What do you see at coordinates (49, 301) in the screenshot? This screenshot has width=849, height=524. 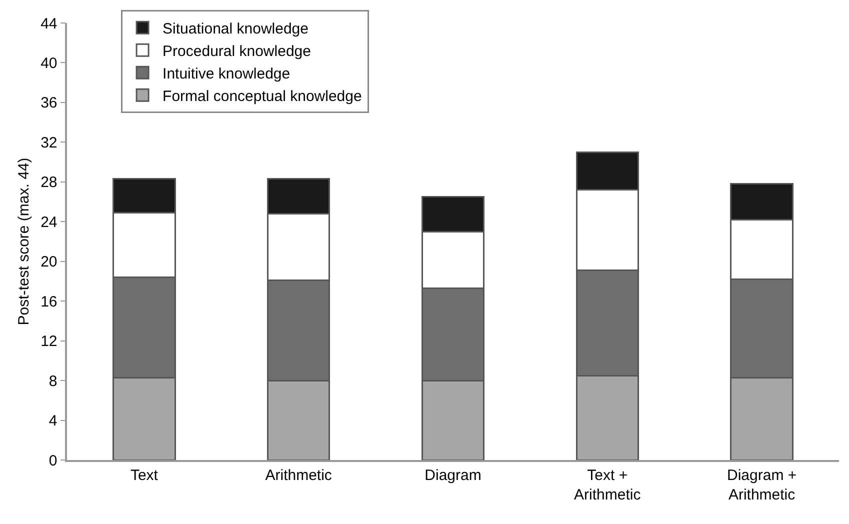 I see `y-tick-label: 16` at bounding box center [49, 301].